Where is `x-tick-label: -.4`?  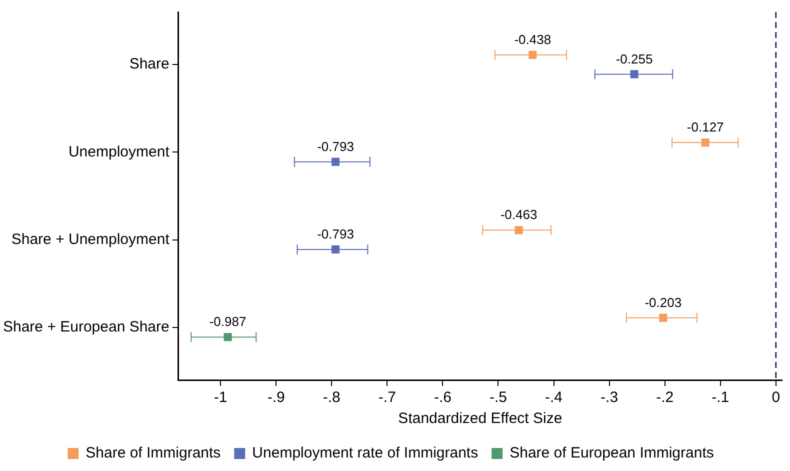
x-tick-label: -.4 is located at coordinates (554, 397).